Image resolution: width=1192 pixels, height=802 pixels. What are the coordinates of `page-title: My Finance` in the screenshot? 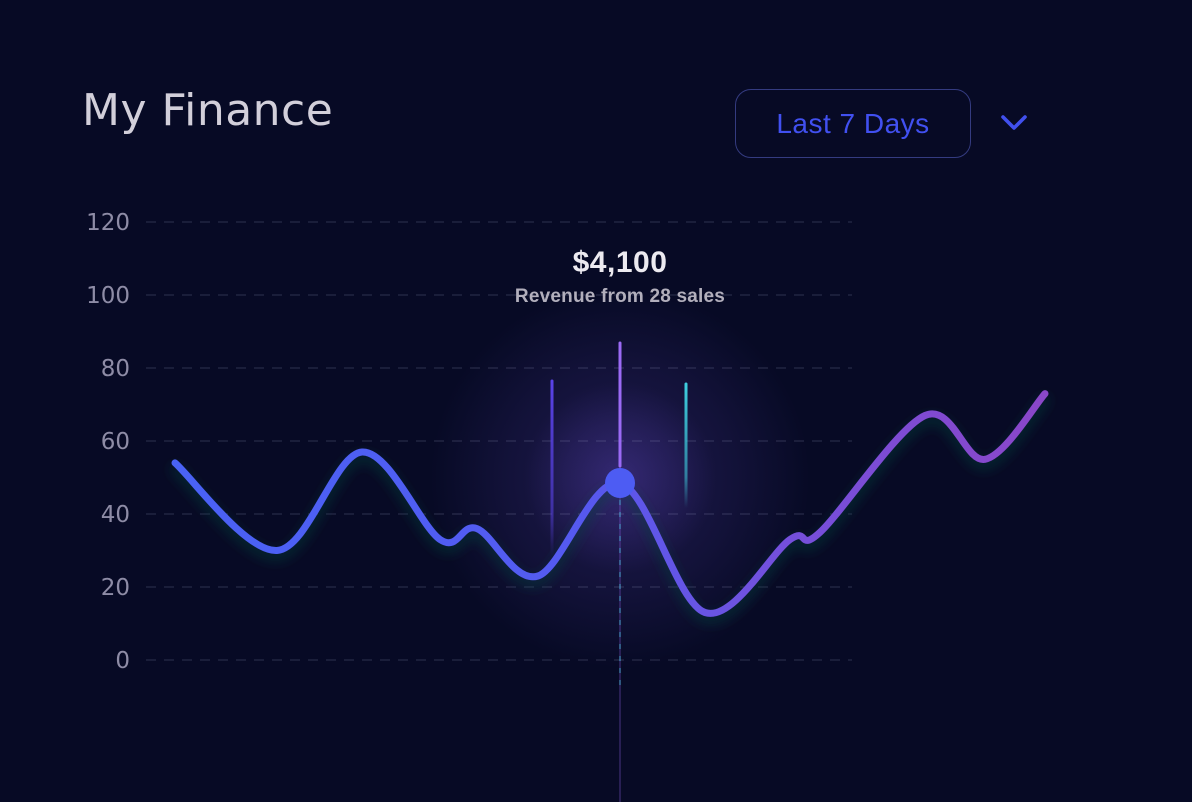 It's located at (208, 110).